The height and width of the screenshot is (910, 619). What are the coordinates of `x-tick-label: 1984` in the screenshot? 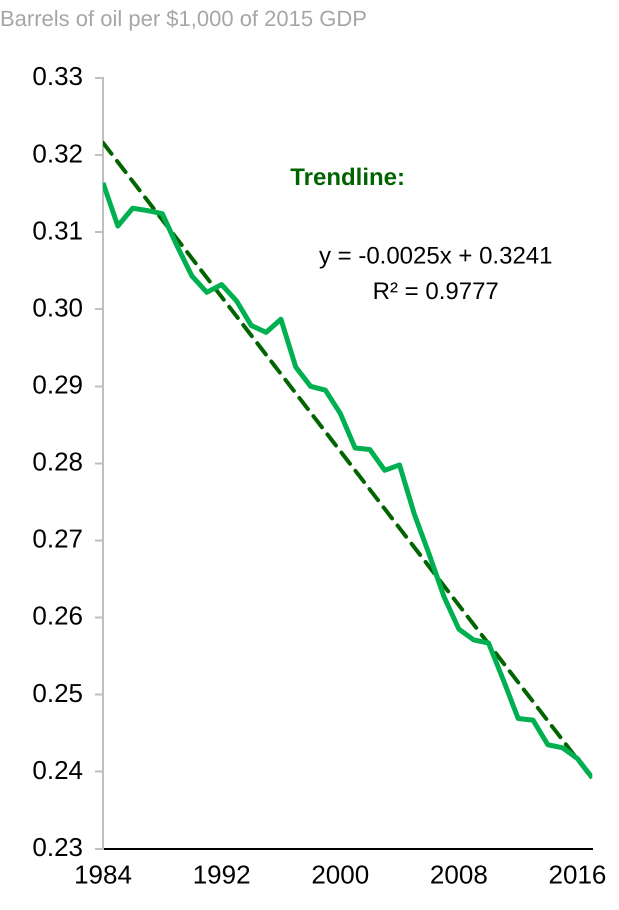 It's located at (103, 875).